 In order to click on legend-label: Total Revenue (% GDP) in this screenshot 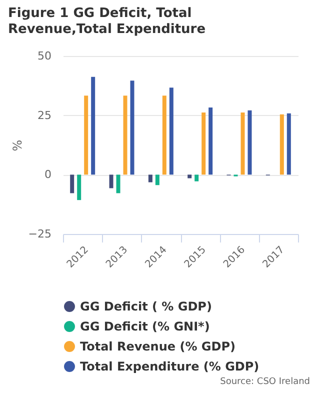, I will do `click(158, 347)`.